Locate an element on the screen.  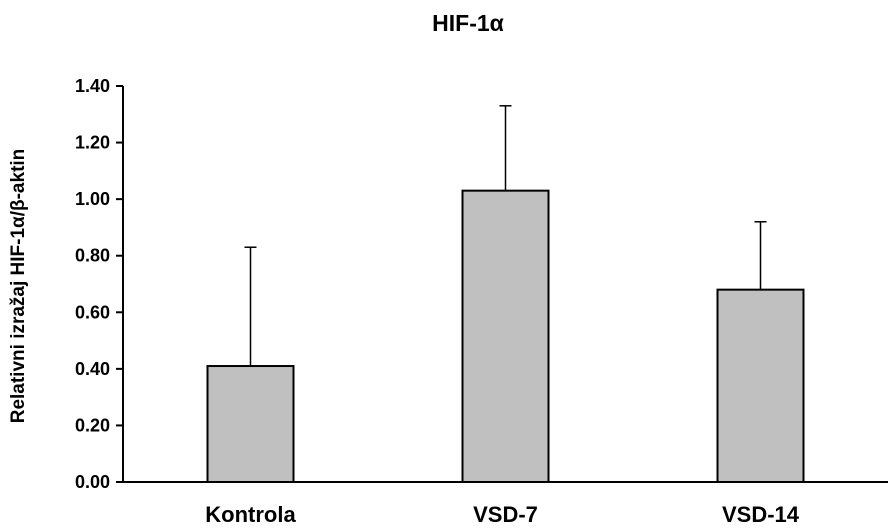
y-tick-label: 1.00 is located at coordinates (92, 199).